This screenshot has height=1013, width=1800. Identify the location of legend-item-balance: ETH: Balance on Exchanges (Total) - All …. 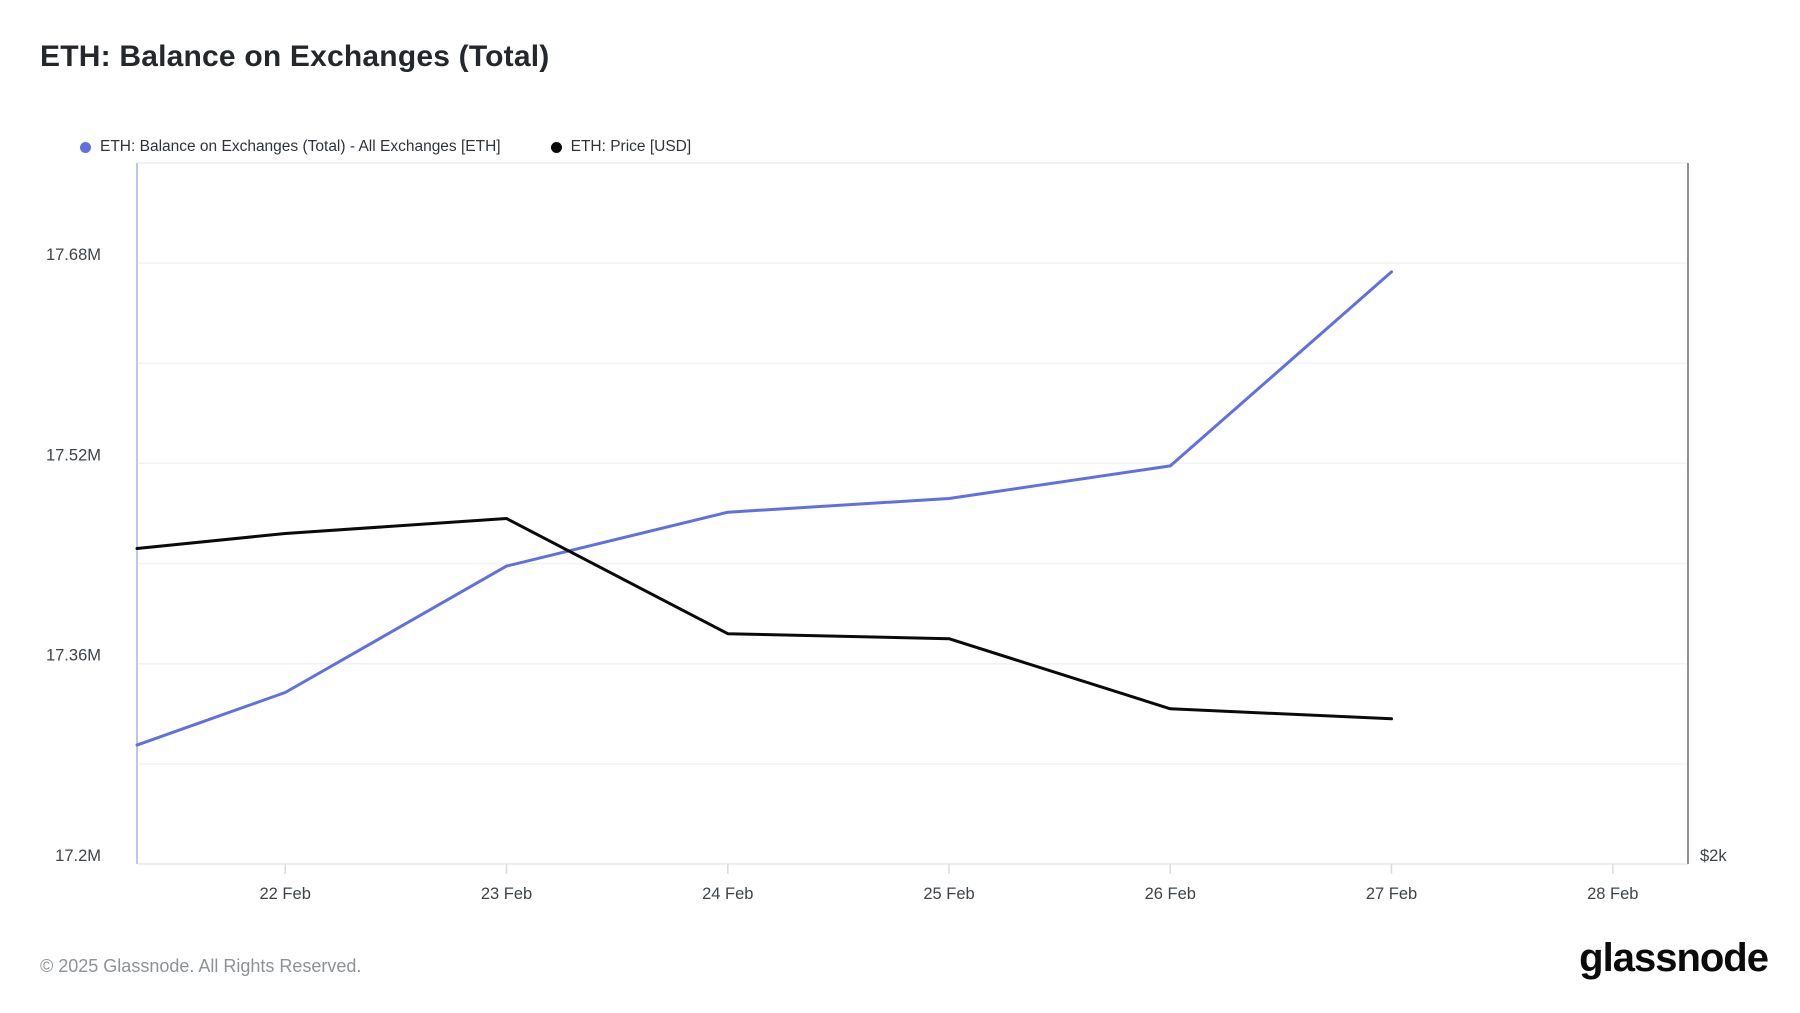
(290, 147).